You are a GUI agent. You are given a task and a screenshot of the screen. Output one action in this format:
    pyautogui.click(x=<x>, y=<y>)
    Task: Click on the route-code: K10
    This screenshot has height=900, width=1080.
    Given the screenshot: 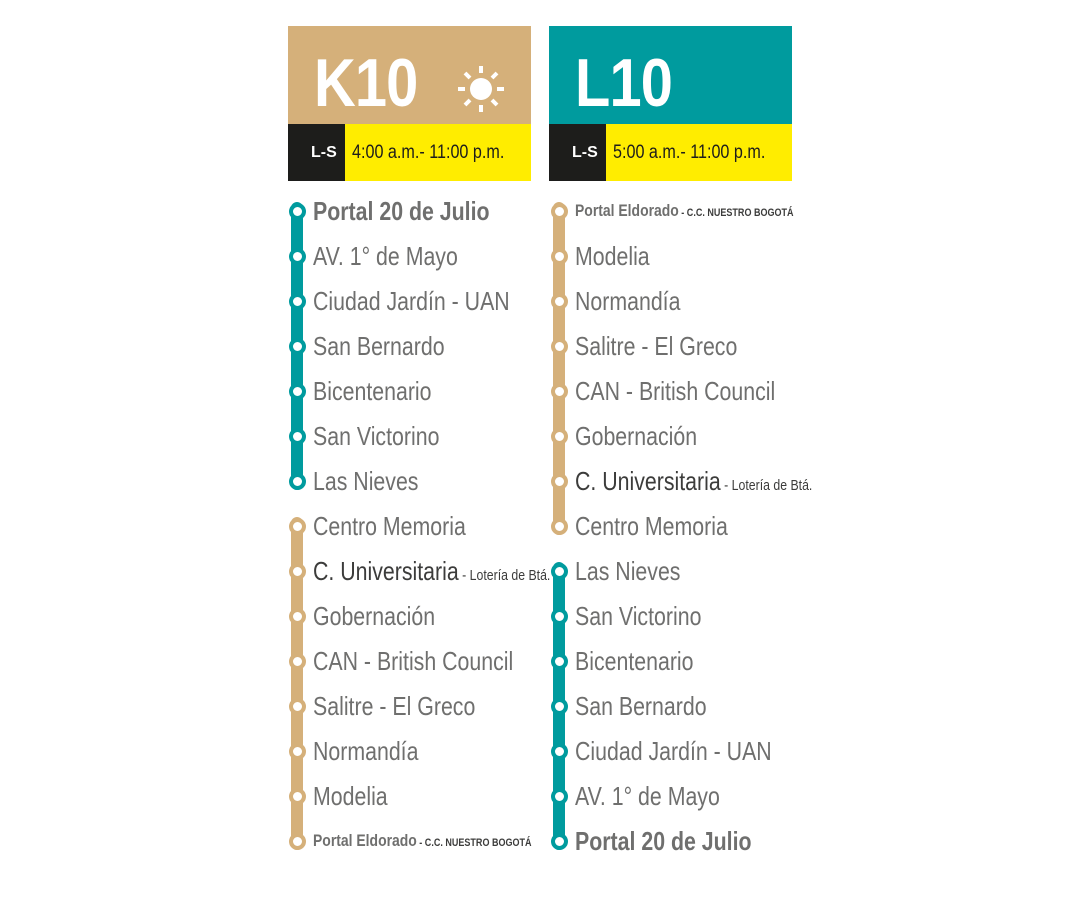 What is the action you would take?
    pyautogui.click(x=366, y=83)
    